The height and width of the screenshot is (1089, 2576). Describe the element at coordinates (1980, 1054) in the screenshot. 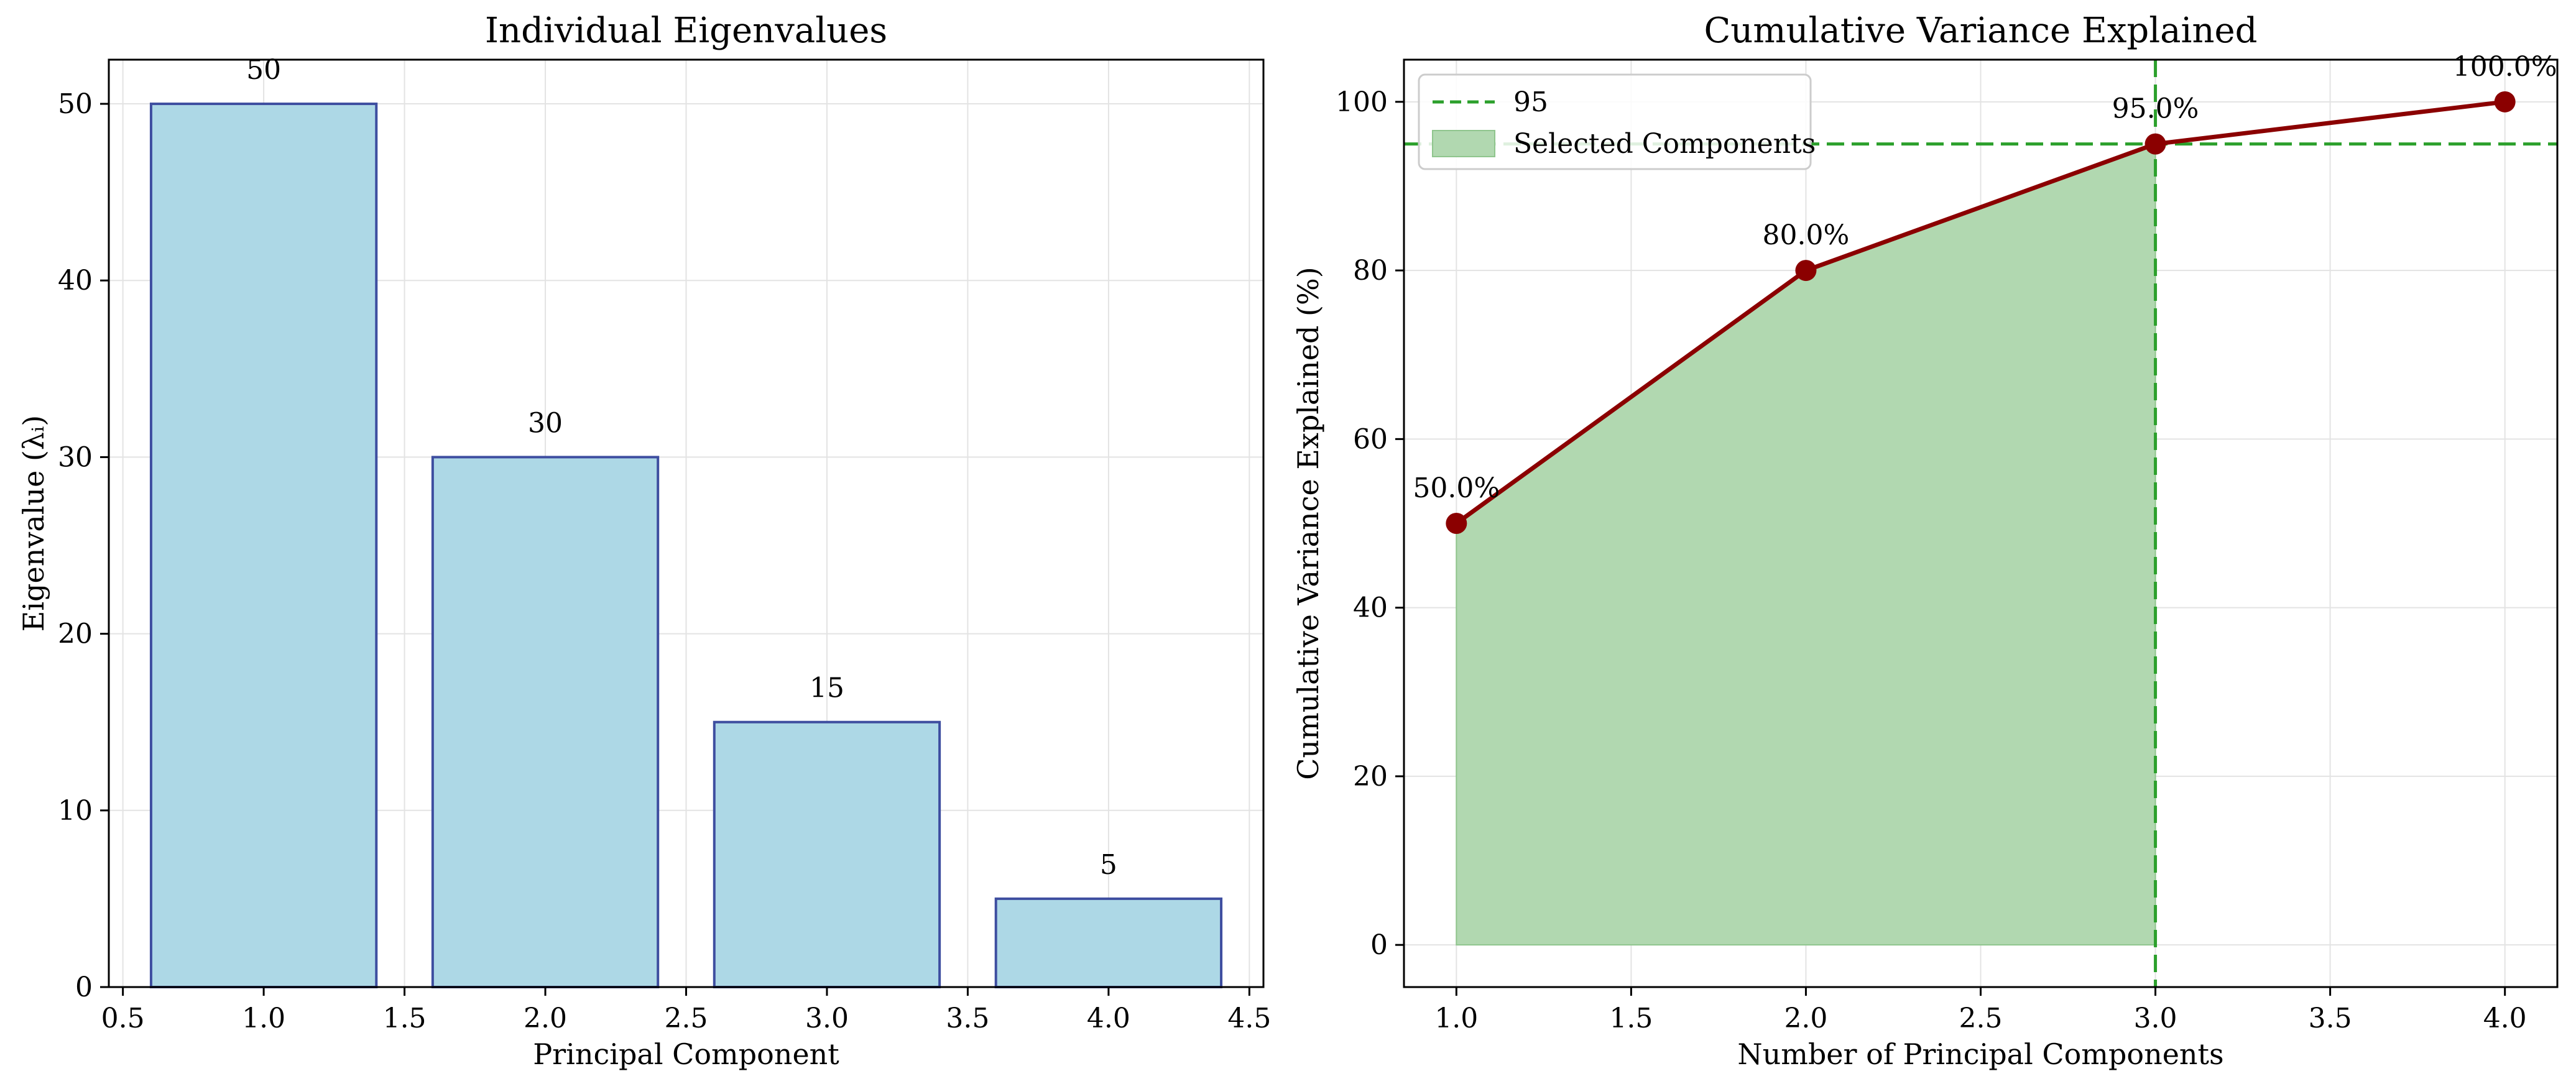

I see `x-axis-label: Number of Principal Components` at that location.